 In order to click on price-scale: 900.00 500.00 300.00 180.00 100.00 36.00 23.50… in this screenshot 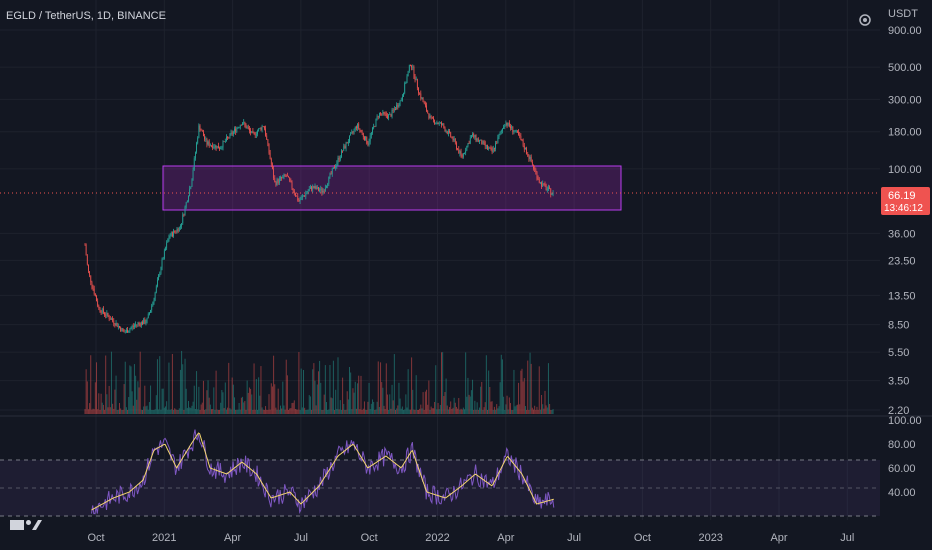, I will do `click(905, 221)`.